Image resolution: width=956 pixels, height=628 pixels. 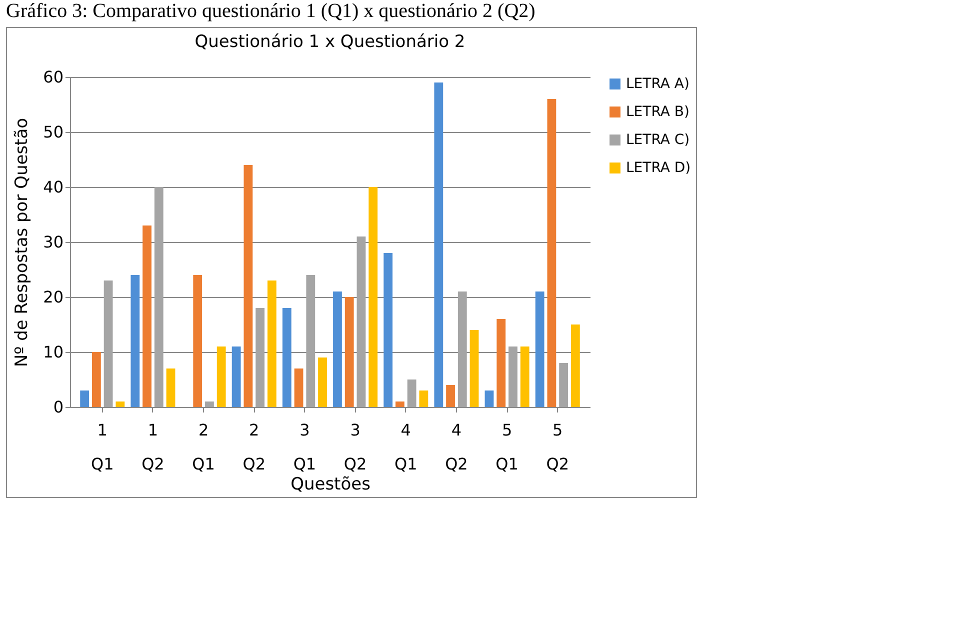 I want to click on legend-label: LETRA B), so click(x=658, y=112).